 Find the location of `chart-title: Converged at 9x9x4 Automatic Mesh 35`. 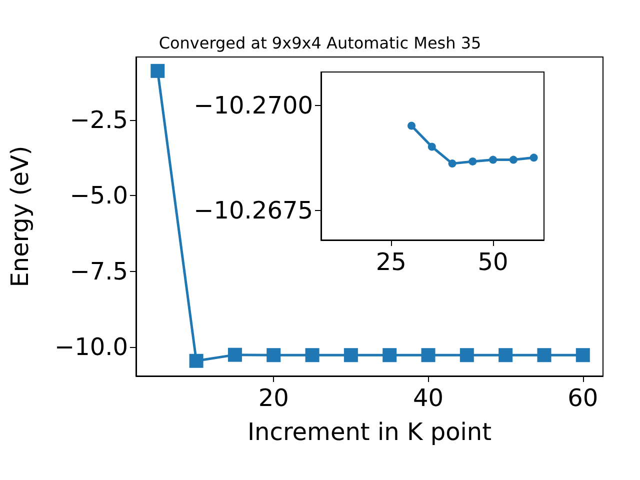

chart-title: Converged at 9x9x4 Automatic Mesh 35 is located at coordinates (320, 43).